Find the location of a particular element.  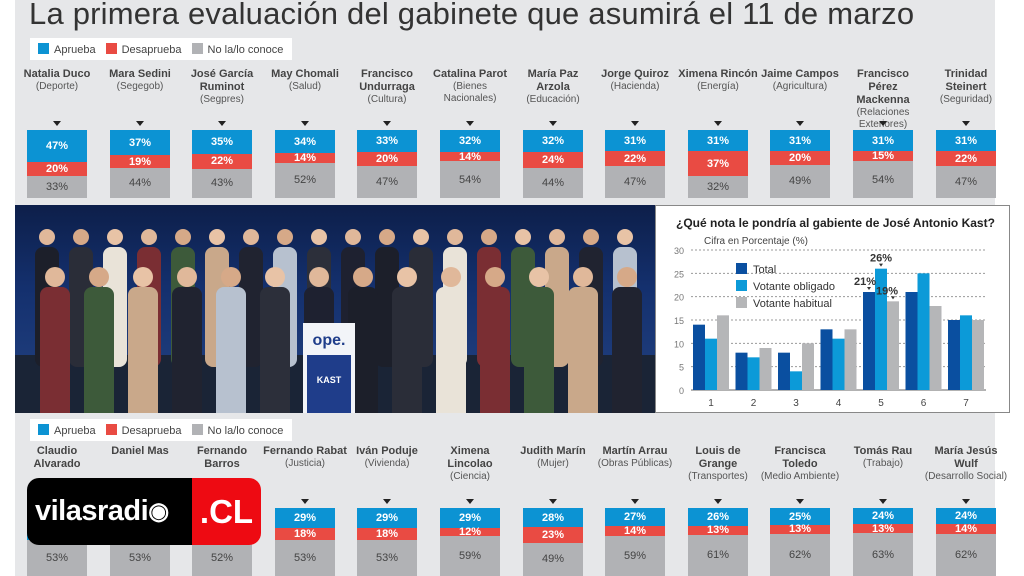

minister-card: Trinidad Steinert (Seguridad) 31% 22% 47% is located at coordinates (966, 133).